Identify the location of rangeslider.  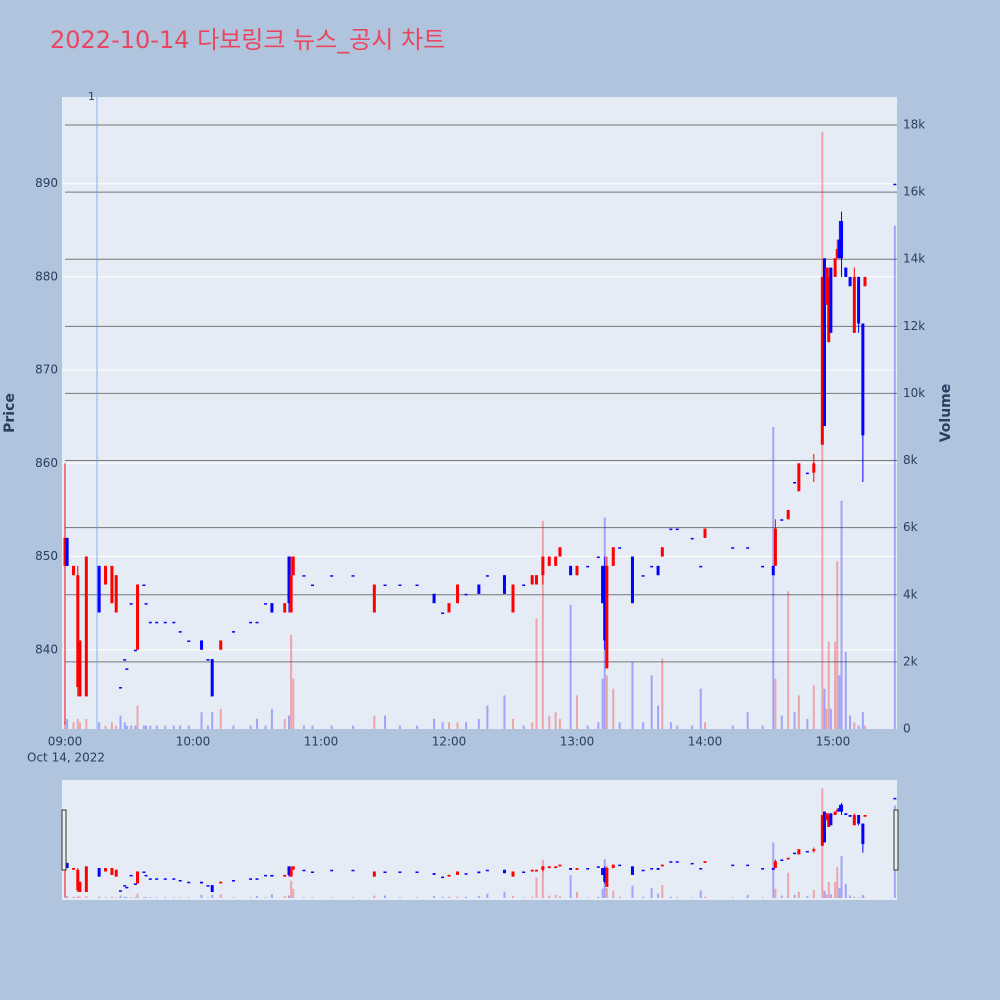
(479, 840).